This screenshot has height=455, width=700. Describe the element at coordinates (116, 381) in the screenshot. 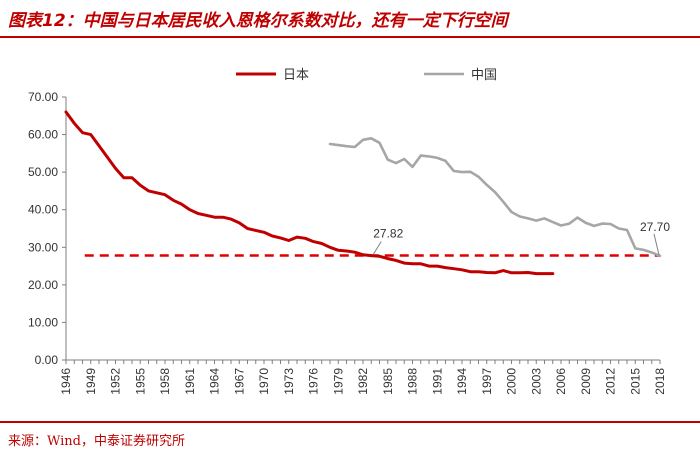

I see `x-tick-label: 1952` at that location.